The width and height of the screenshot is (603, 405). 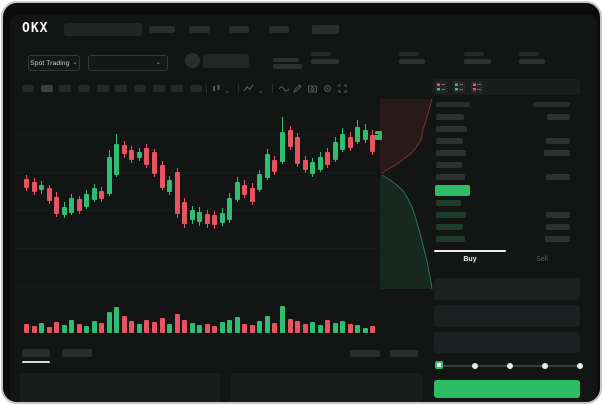 What do you see at coordinates (321, 54) in the screenshot?
I see `market-stat-label` at bounding box center [321, 54].